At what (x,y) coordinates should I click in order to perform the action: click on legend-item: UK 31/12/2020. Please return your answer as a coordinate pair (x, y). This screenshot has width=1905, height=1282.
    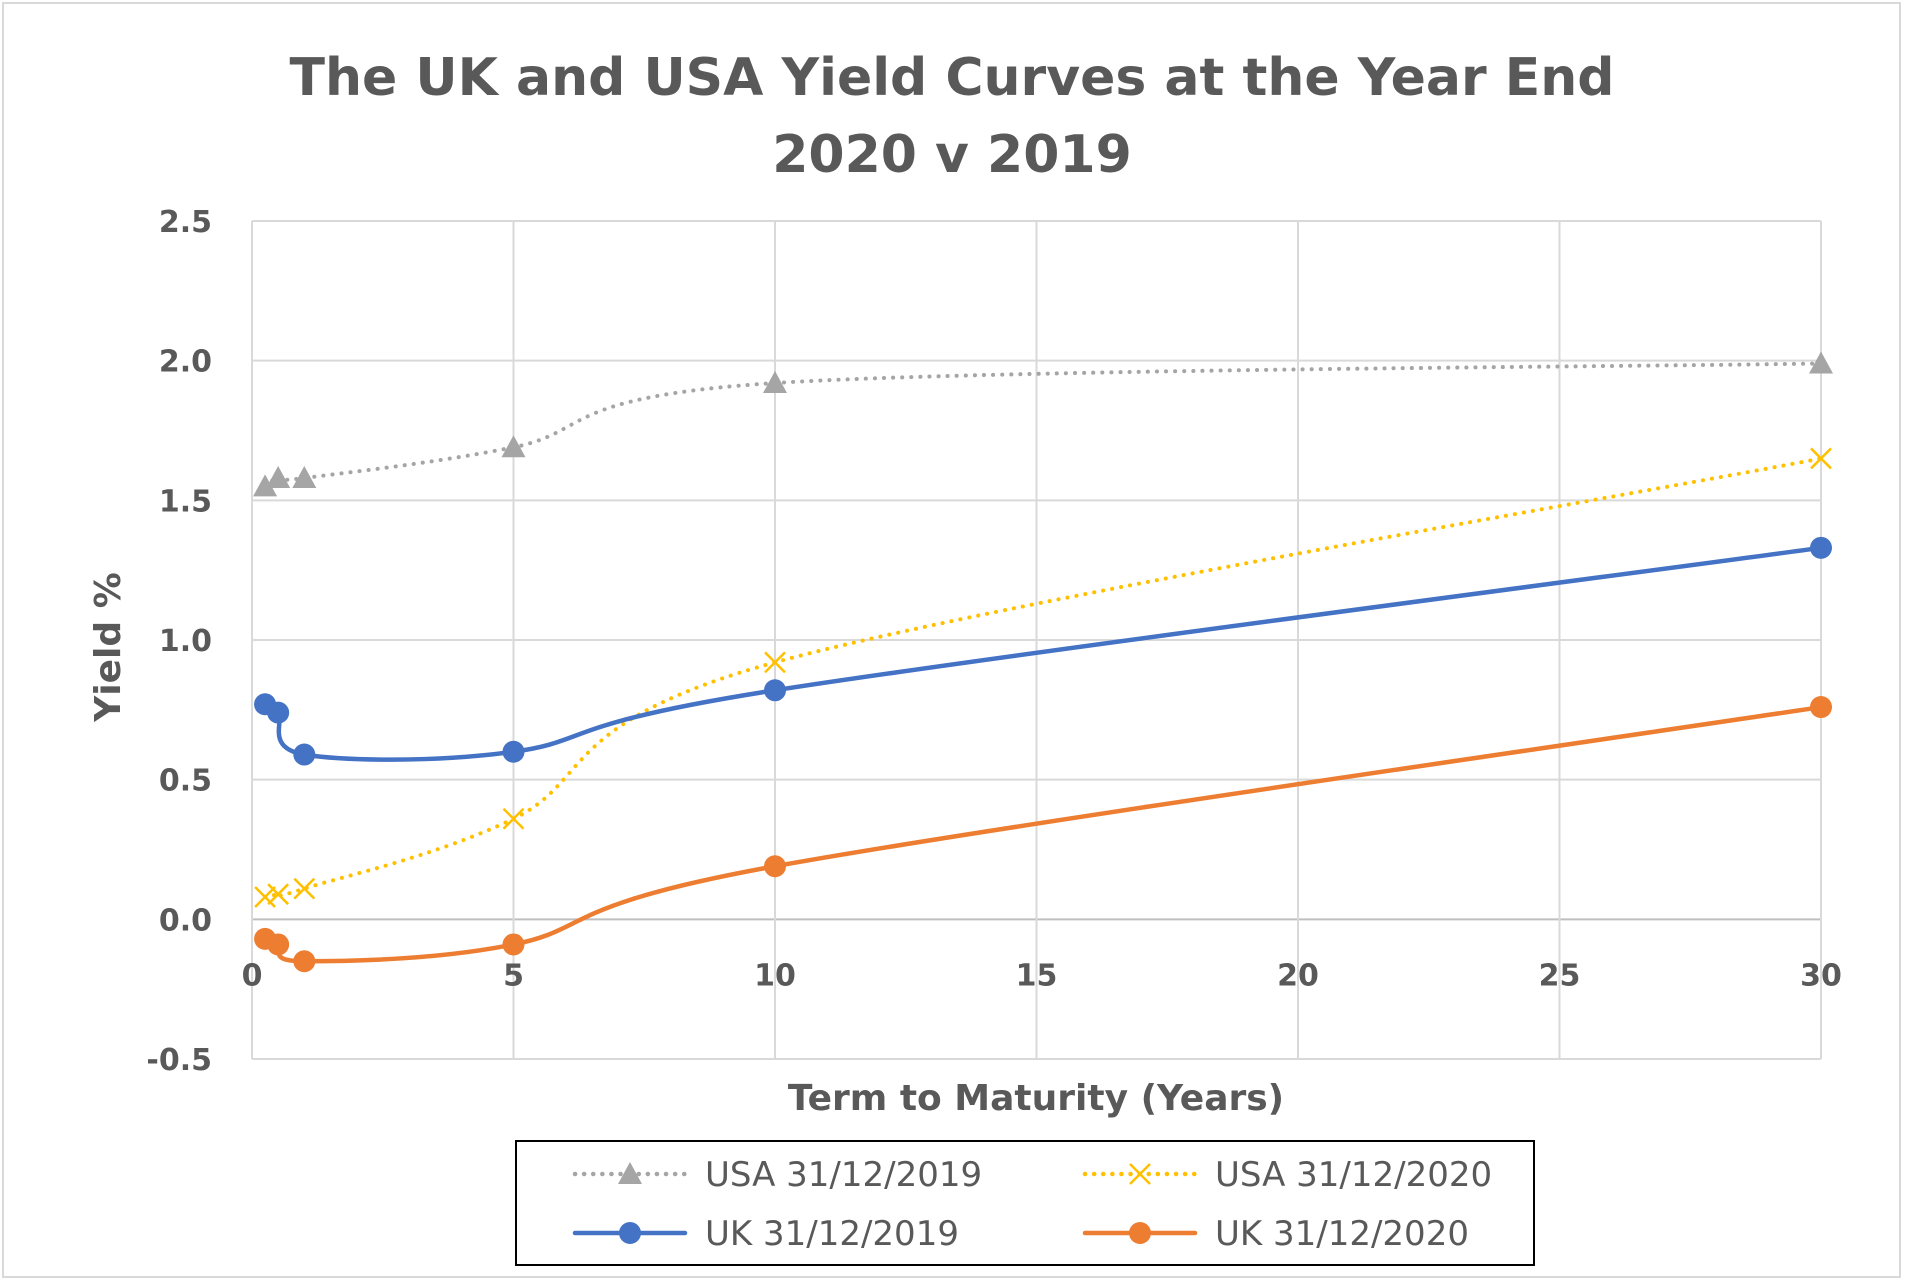
    Looking at the image, I should click on (1275, 1234).